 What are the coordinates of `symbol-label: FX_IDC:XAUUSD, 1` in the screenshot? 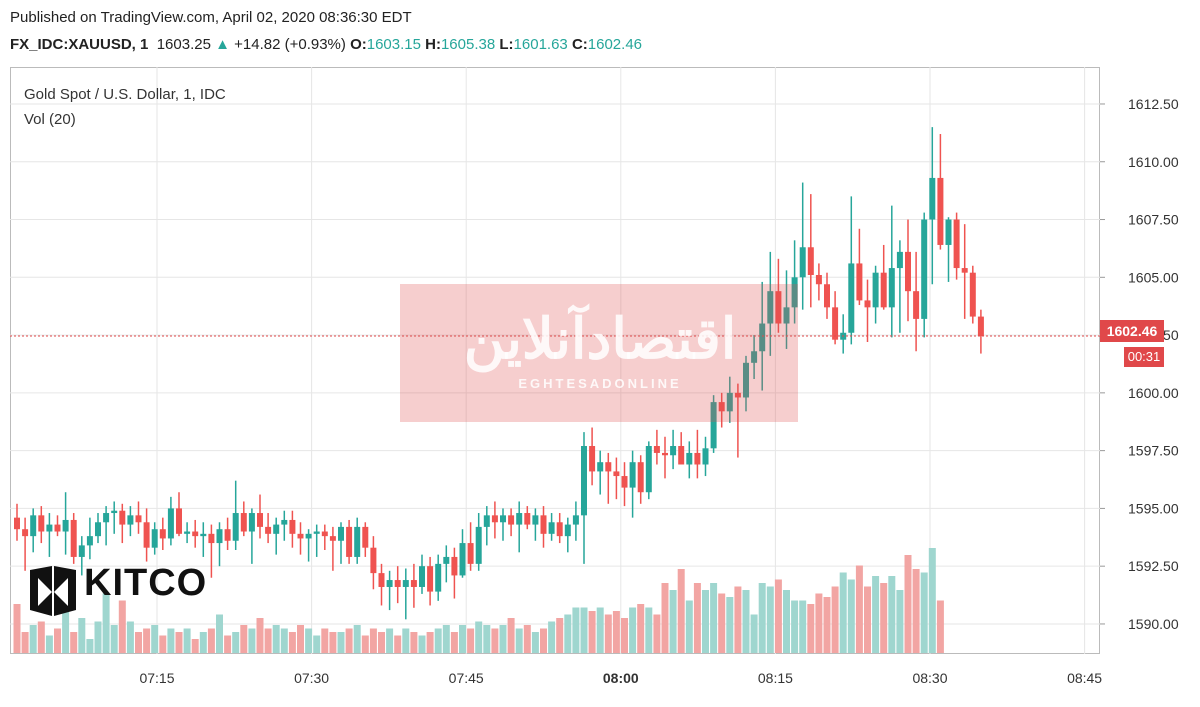 It's located at (79, 44).